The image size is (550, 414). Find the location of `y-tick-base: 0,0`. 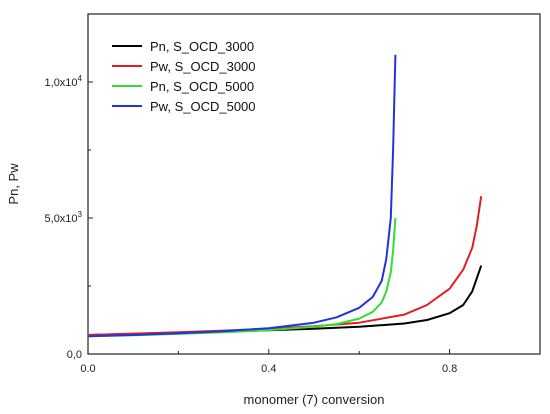

y-tick-base: 0,0 is located at coordinates (74, 355).